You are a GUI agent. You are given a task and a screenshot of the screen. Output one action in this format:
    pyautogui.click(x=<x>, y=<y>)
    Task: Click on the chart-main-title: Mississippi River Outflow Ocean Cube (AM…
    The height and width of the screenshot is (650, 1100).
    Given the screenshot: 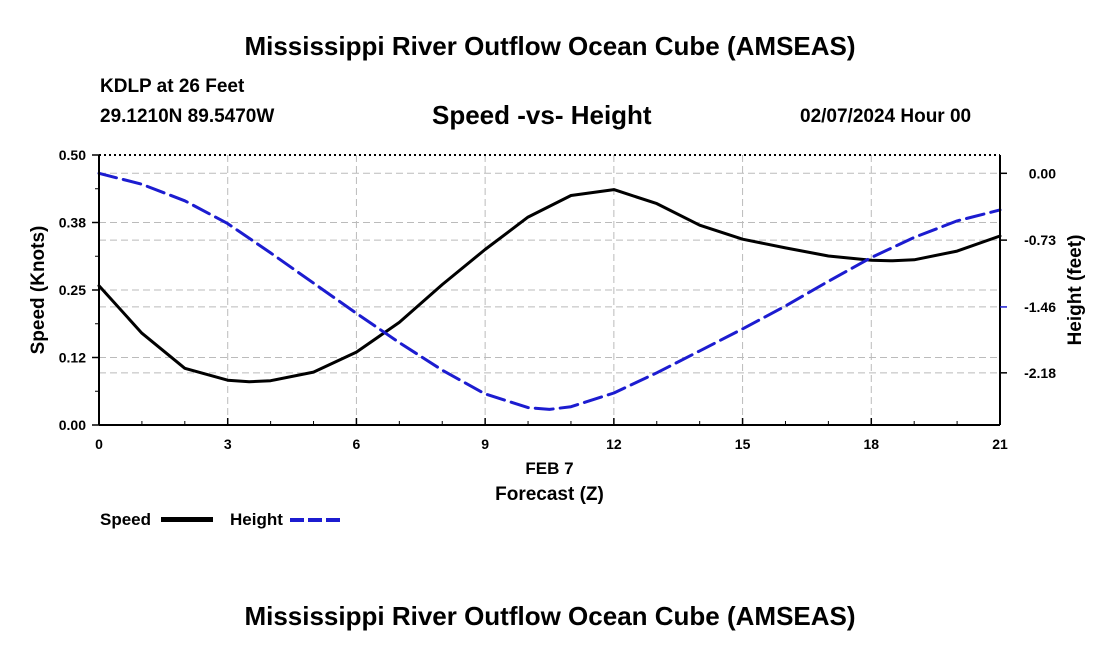 What is the action you would take?
    pyautogui.click(x=550, y=46)
    